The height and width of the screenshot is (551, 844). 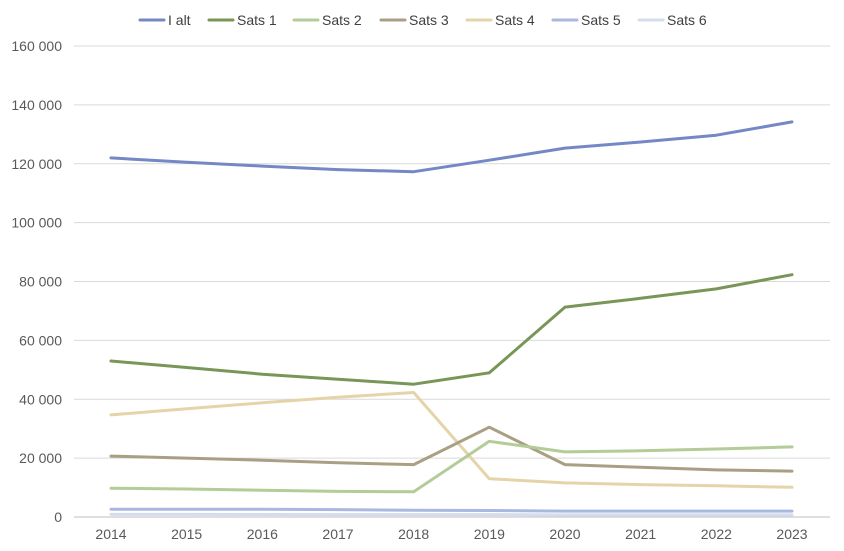 What do you see at coordinates (564, 534) in the screenshot?
I see `x-tick-label: 2020` at bounding box center [564, 534].